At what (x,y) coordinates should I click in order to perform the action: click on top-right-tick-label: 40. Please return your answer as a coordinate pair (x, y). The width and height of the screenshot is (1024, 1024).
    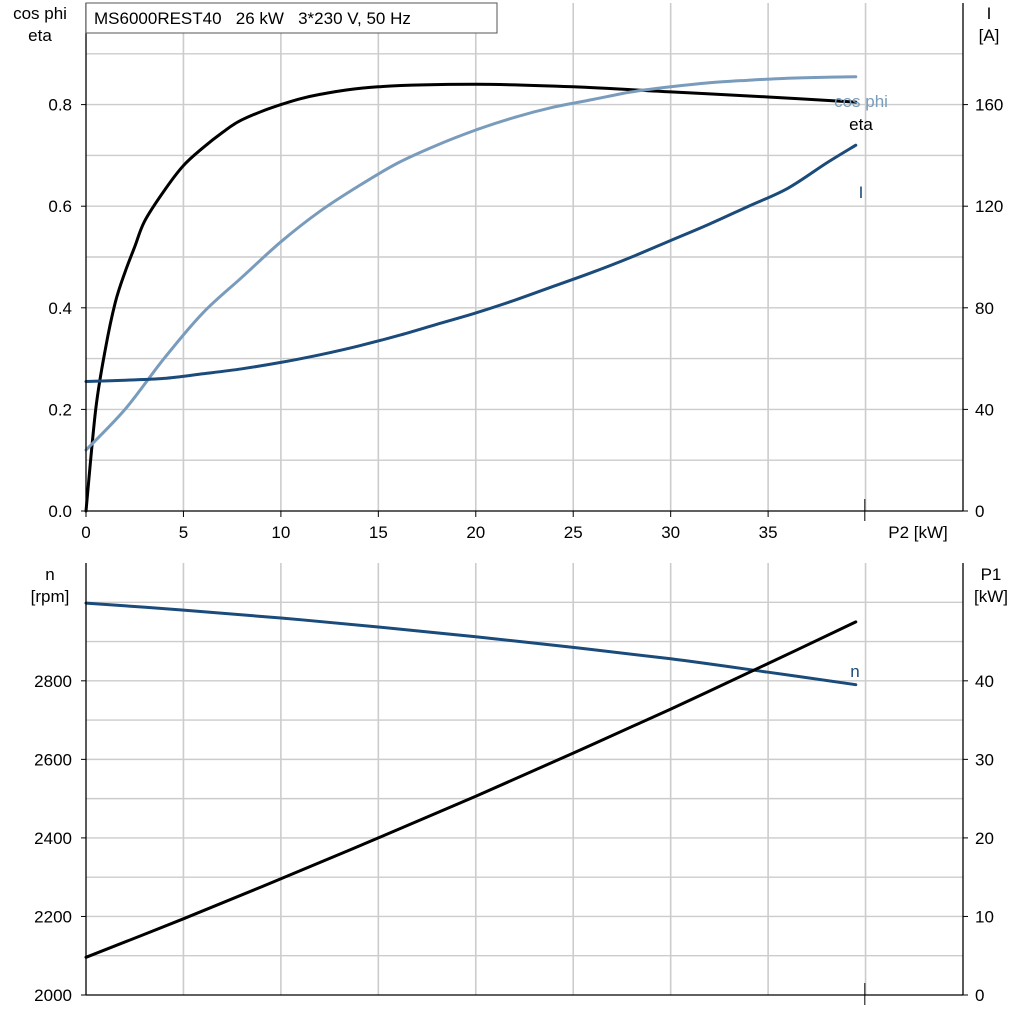
    Looking at the image, I should click on (984, 409).